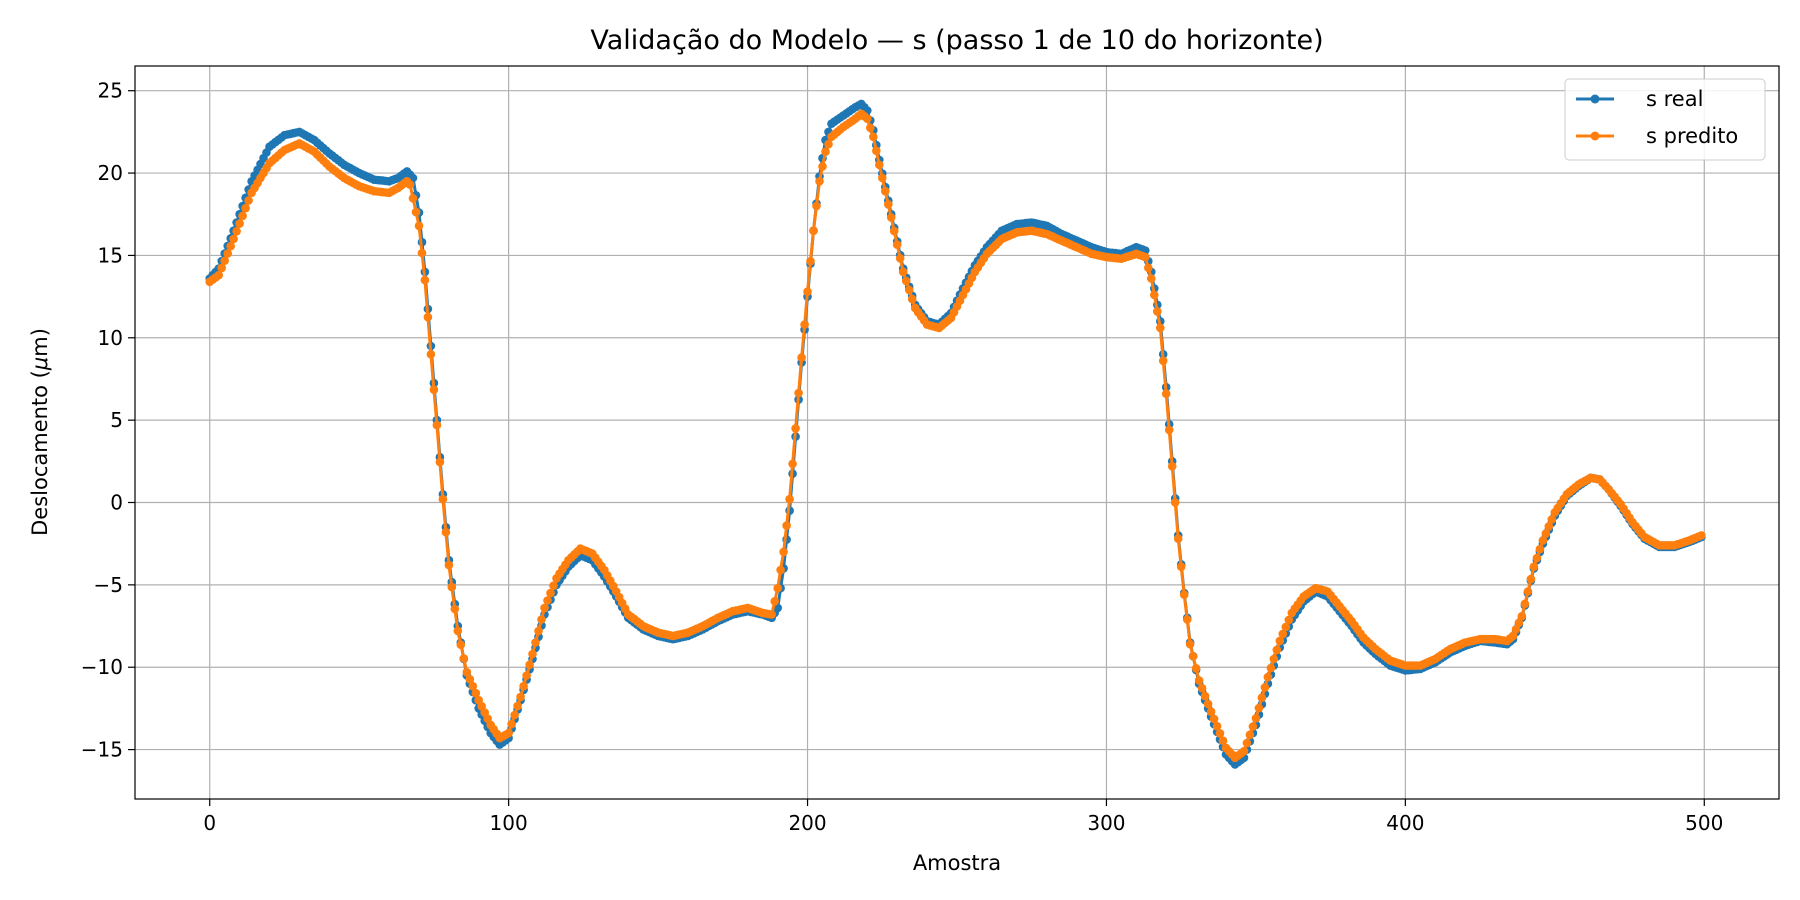  Describe the element at coordinates (1692, 136) in the screenshot. I see `legend-label-s-predito: s predito` at that location.